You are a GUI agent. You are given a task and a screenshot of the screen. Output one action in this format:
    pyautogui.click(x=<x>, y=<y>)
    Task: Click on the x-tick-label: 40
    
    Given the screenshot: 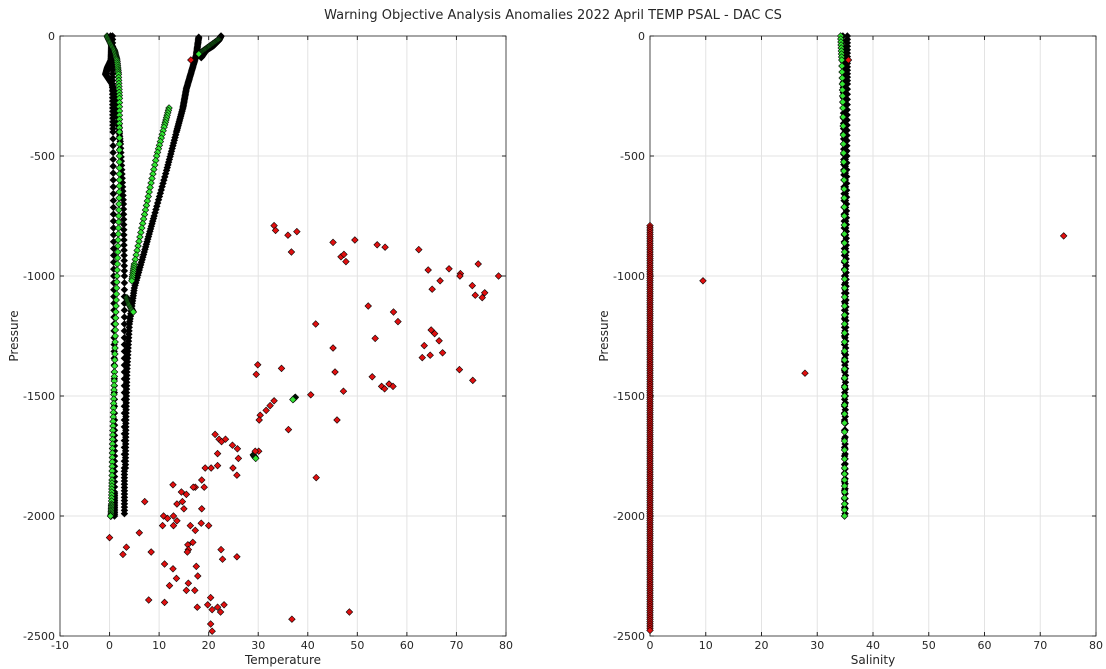 What is the action you would take?
    pyautogui.click(x=873, y=645)
    